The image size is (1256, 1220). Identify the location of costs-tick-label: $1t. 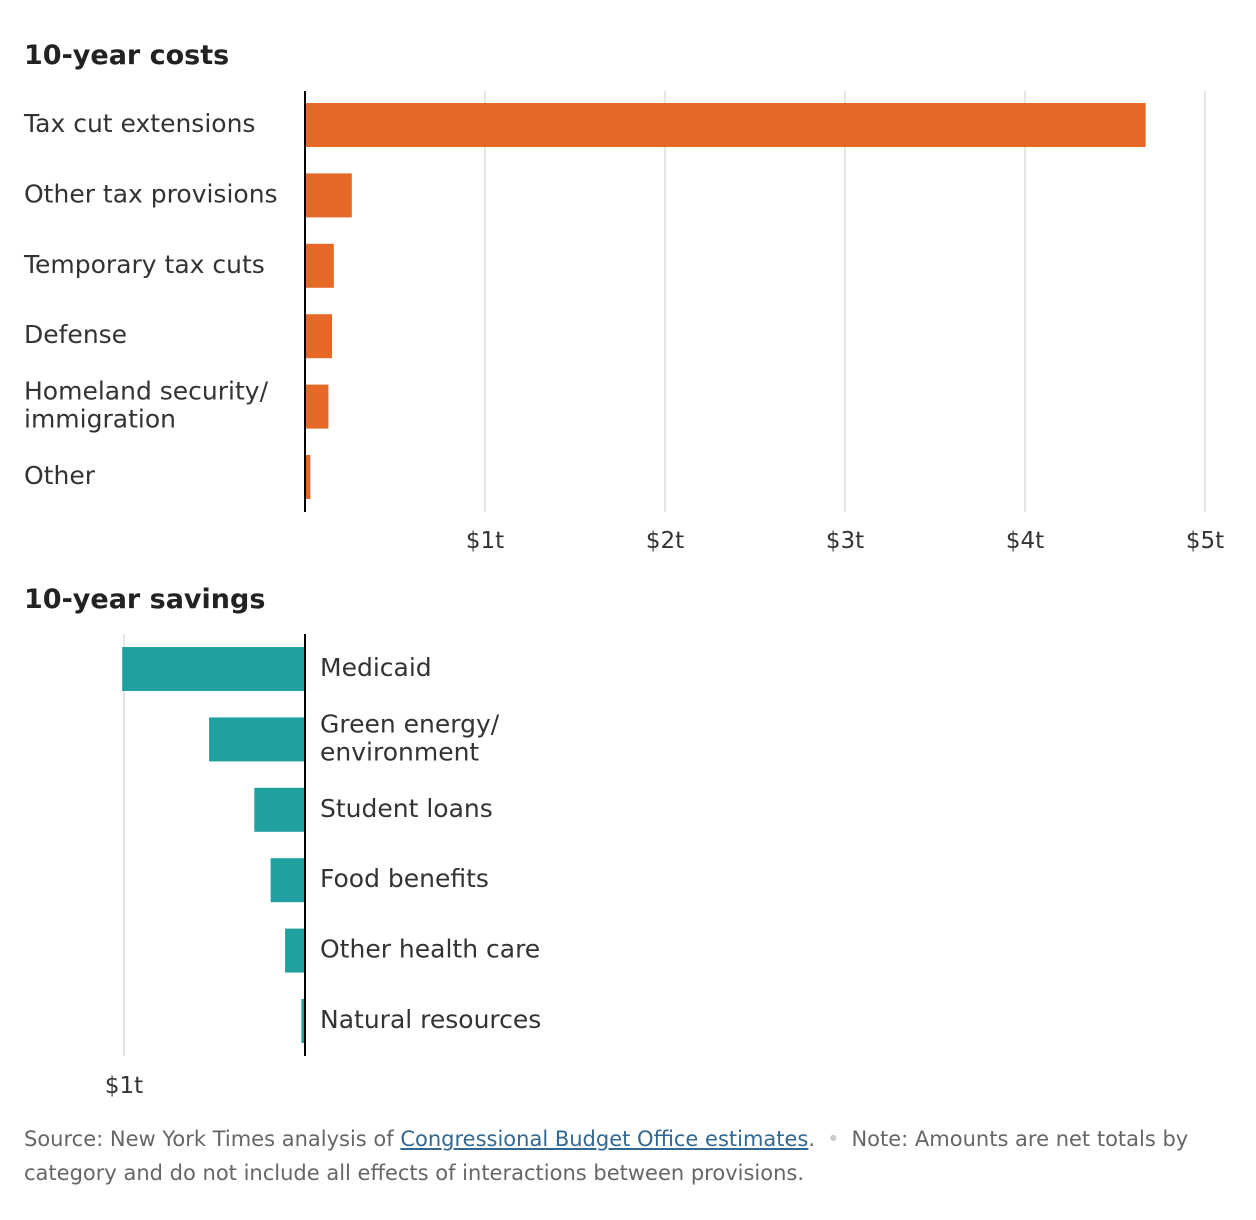
(485, 541).